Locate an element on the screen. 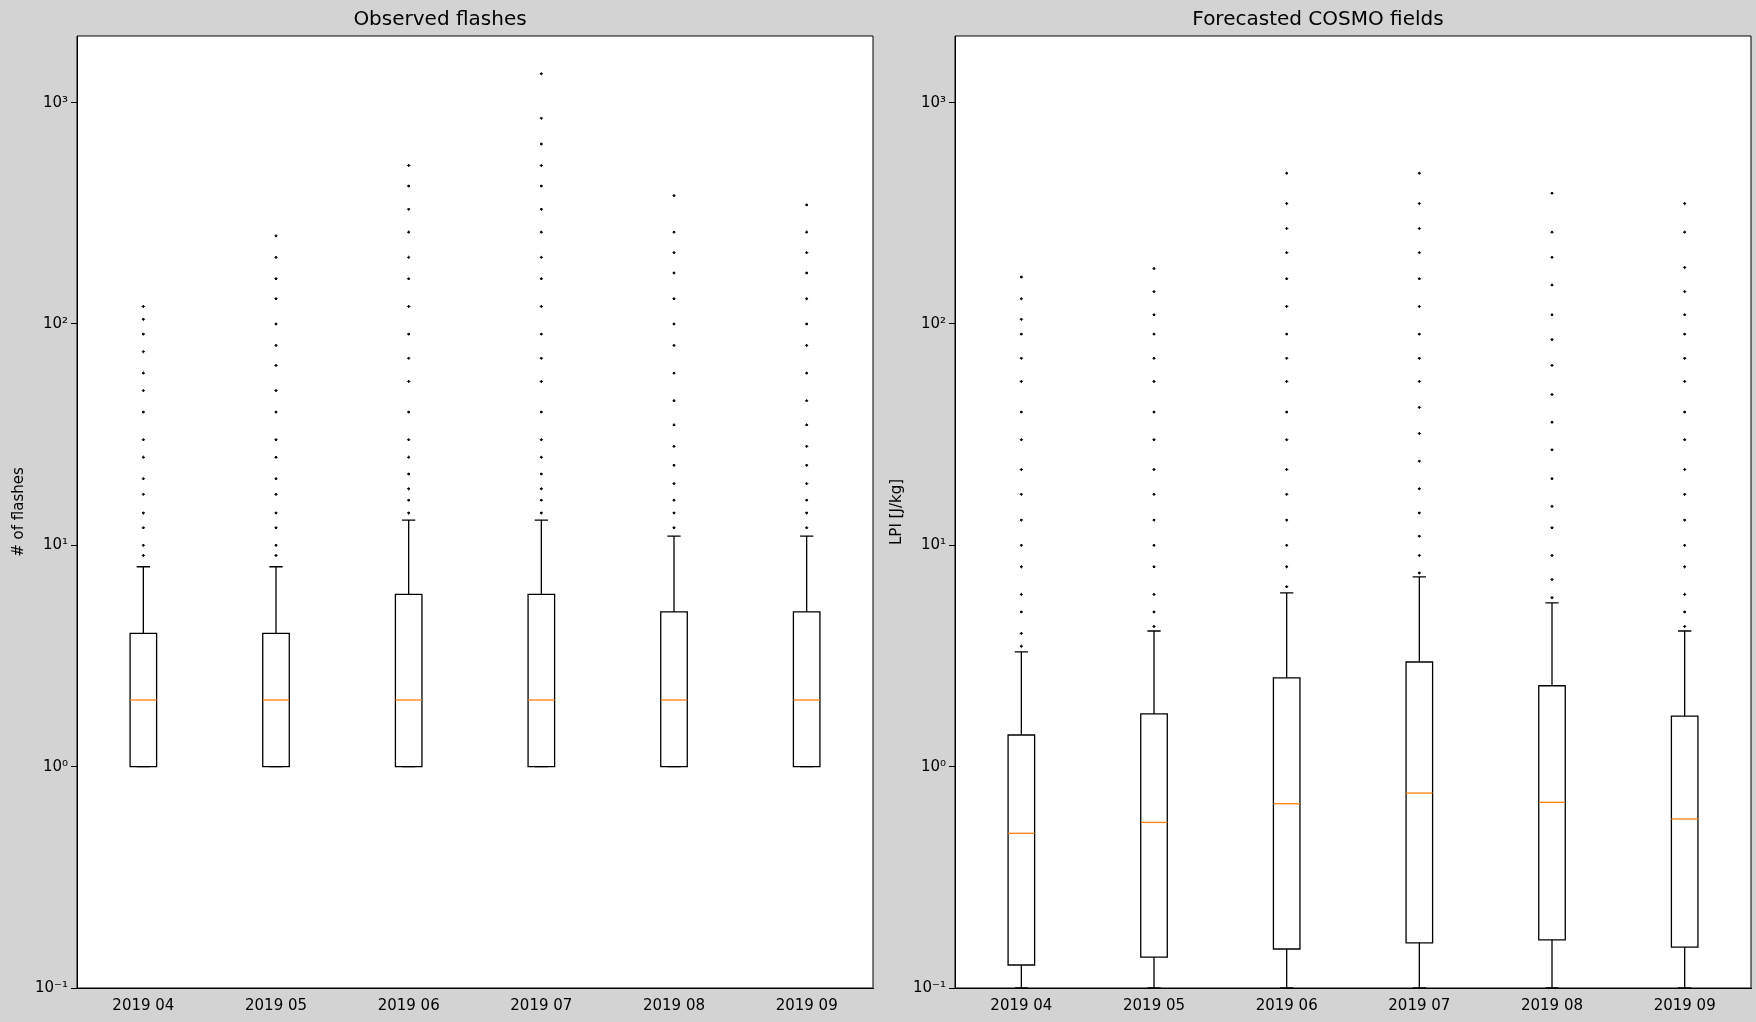 This screenshot has height=1022, width=1756. y-axis-title: LPI [J/kg] is located at coordinates (895, 512).